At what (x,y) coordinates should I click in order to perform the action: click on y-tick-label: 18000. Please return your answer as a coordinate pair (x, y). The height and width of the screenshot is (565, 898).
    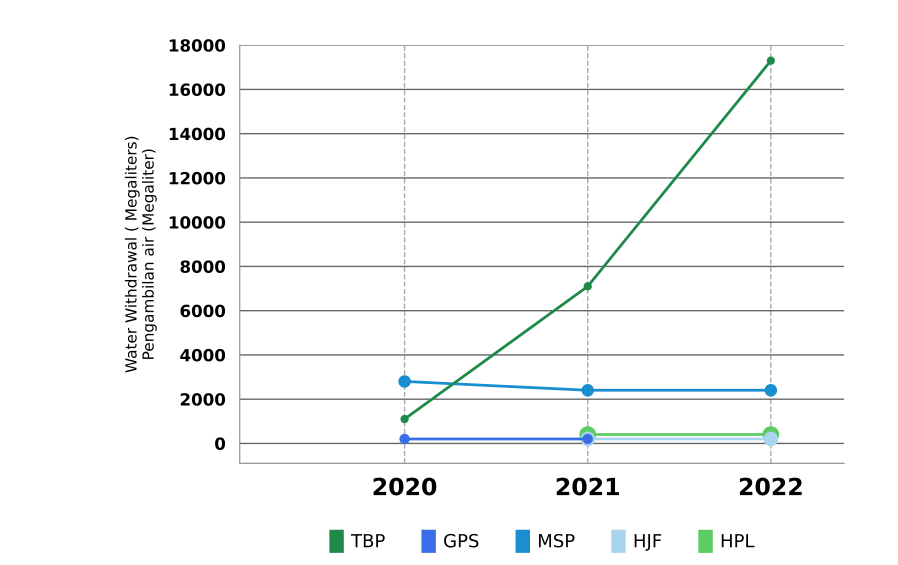
    Looking at the image, I should click on (198, 45).